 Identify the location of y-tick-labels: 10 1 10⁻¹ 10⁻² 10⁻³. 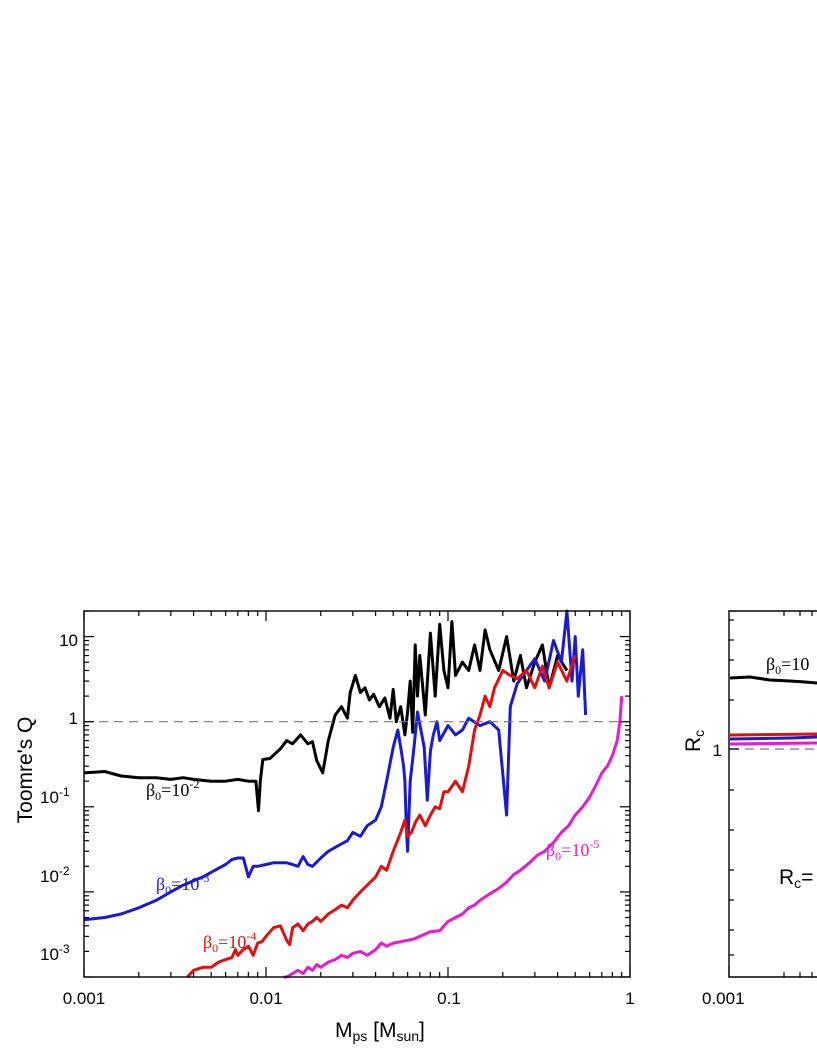
(59, 797).